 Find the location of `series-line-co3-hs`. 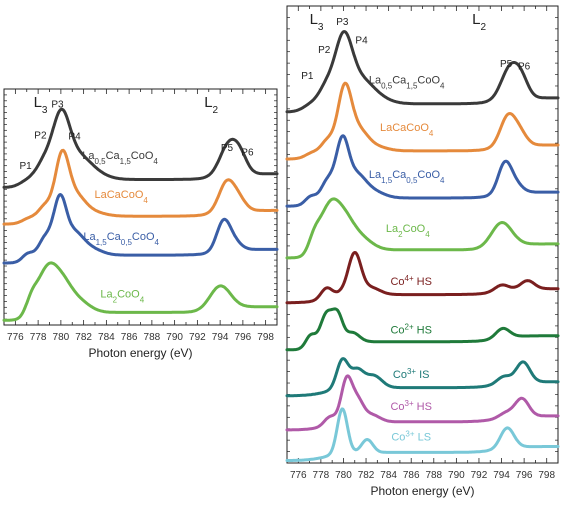

series-line-co3-hs is located at coordinates (422, 403).